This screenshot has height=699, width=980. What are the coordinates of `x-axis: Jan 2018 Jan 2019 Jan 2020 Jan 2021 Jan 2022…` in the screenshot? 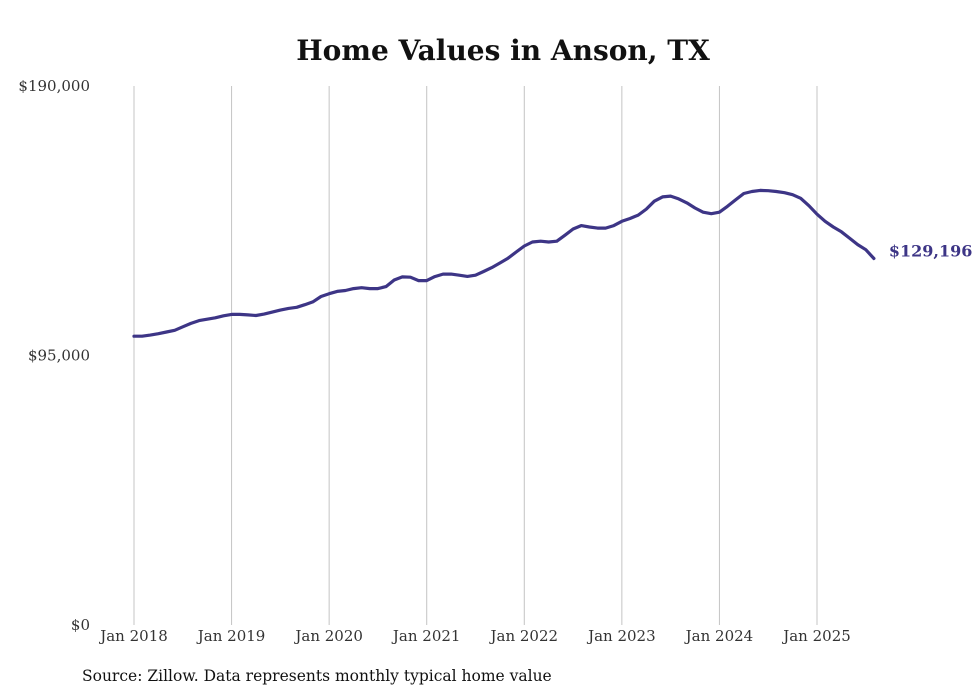 It's located at (474, 636).